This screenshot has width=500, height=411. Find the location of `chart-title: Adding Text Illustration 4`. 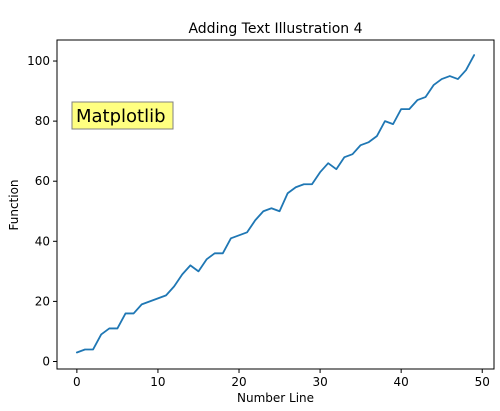

chart-title: Adding Text Illustration 4 is located at coordinates (275, 29).